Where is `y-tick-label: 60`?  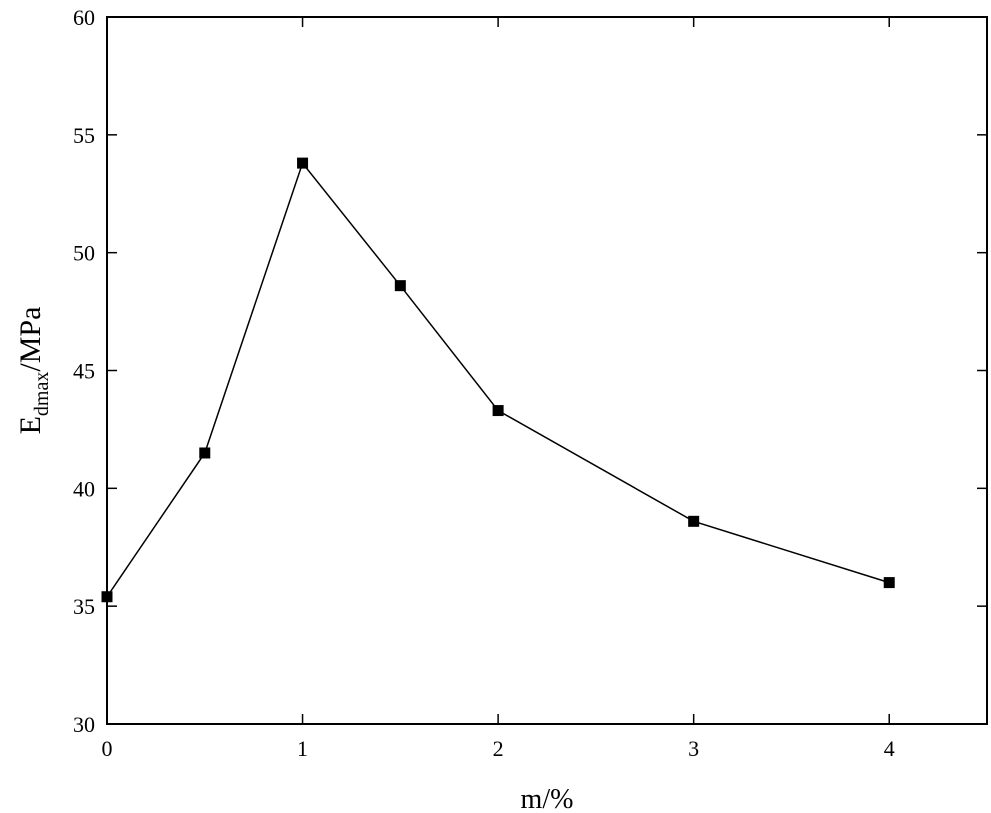
y-tick-label: 60 is located at coordinates (84, 17).